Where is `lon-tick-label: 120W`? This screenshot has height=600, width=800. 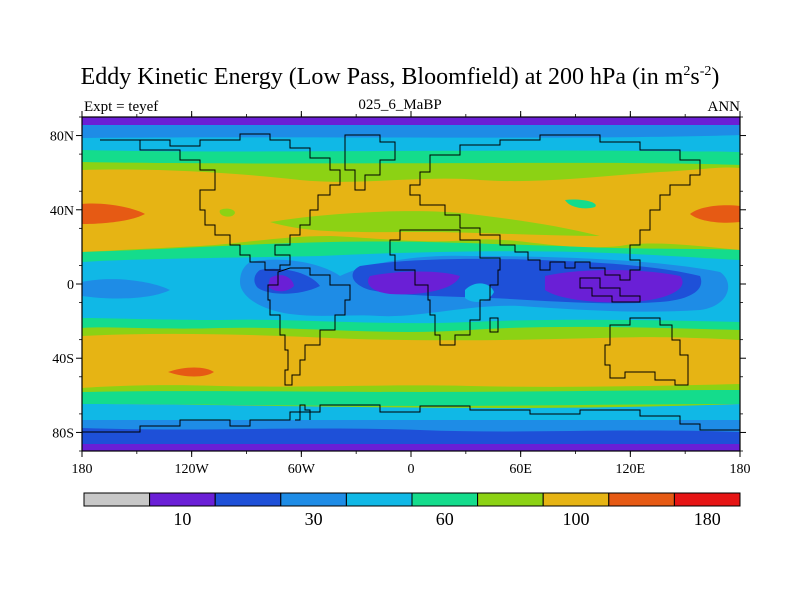 lon-tick-label: 120W is located at coordinates (192, 469).